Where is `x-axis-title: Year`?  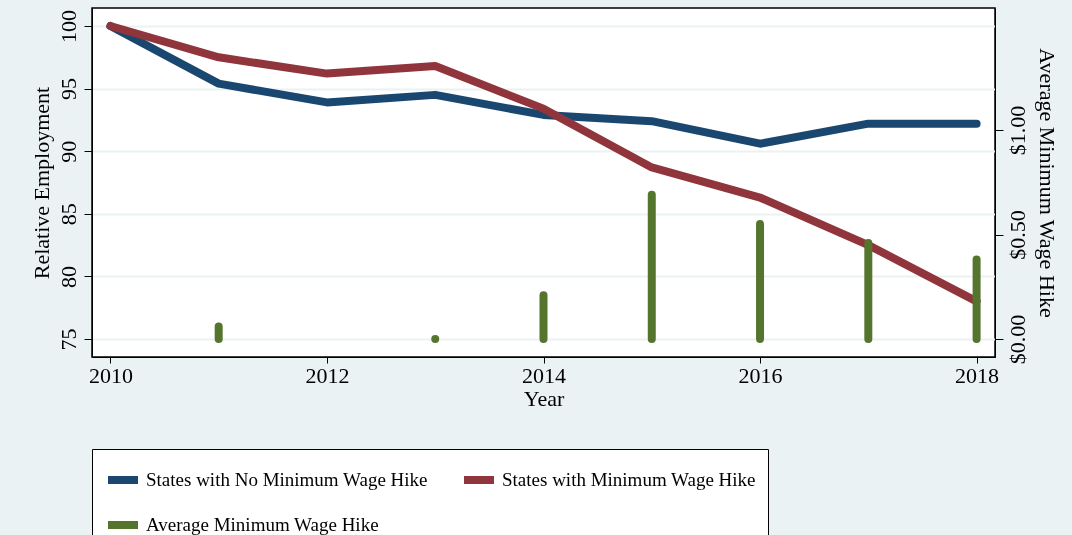 x-axis-title: Year is located at coordinates (544, 398).